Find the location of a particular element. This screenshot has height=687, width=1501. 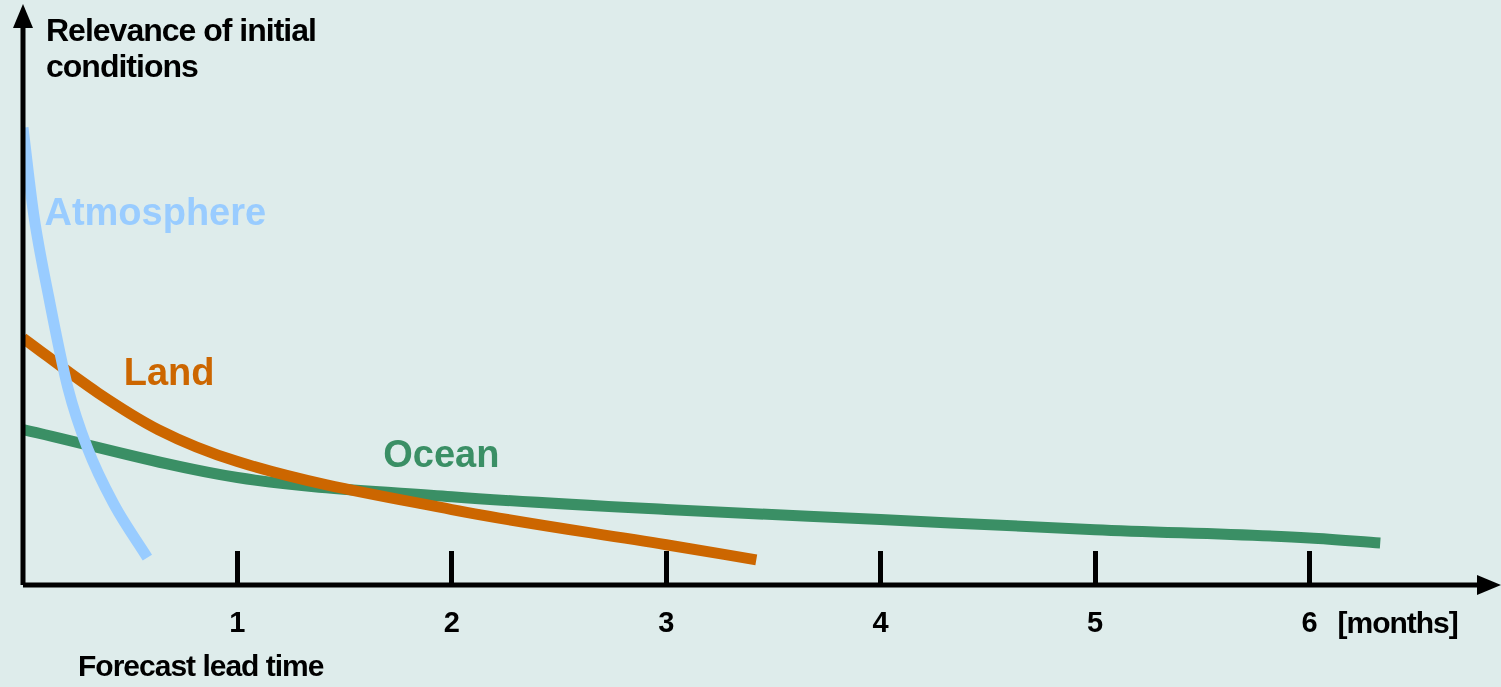

x-tick-label: 4 is located at coordinates (880, 622).